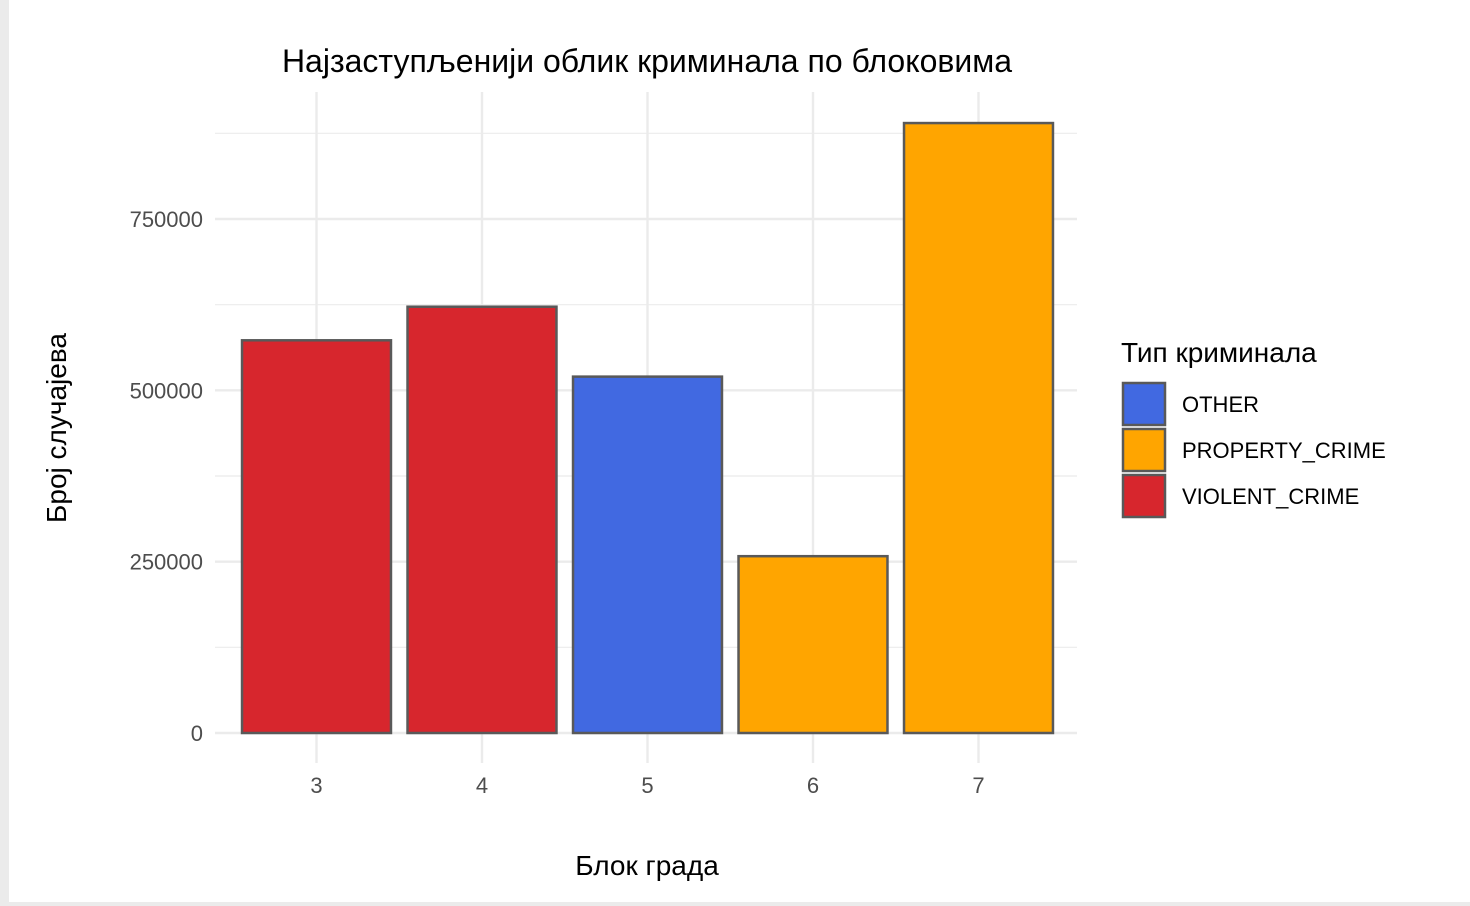 The width and height of the screenshot is (1470, 906). I want to click on x-tick-label: 4, so click(482, 785).